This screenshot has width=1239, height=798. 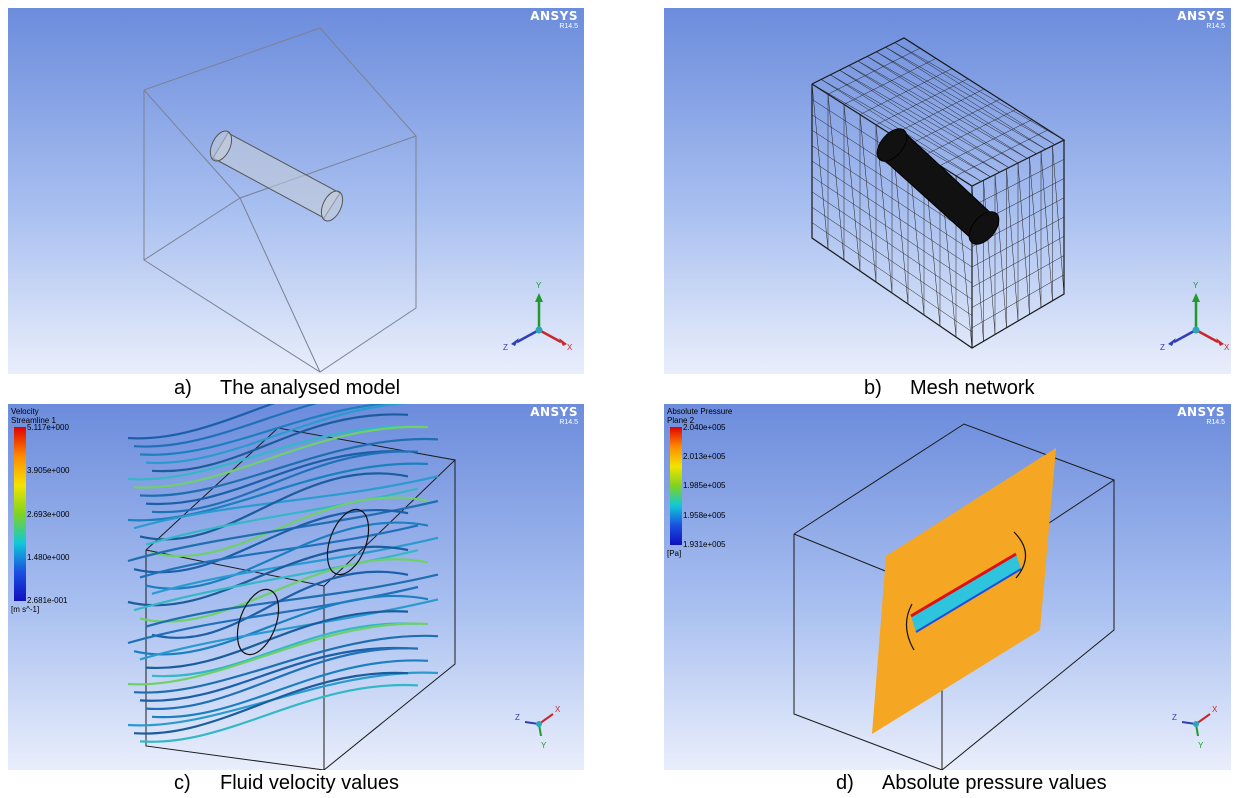 I want to click on caption-d: d) Absolute pressure values, so click(x=971, y=783).